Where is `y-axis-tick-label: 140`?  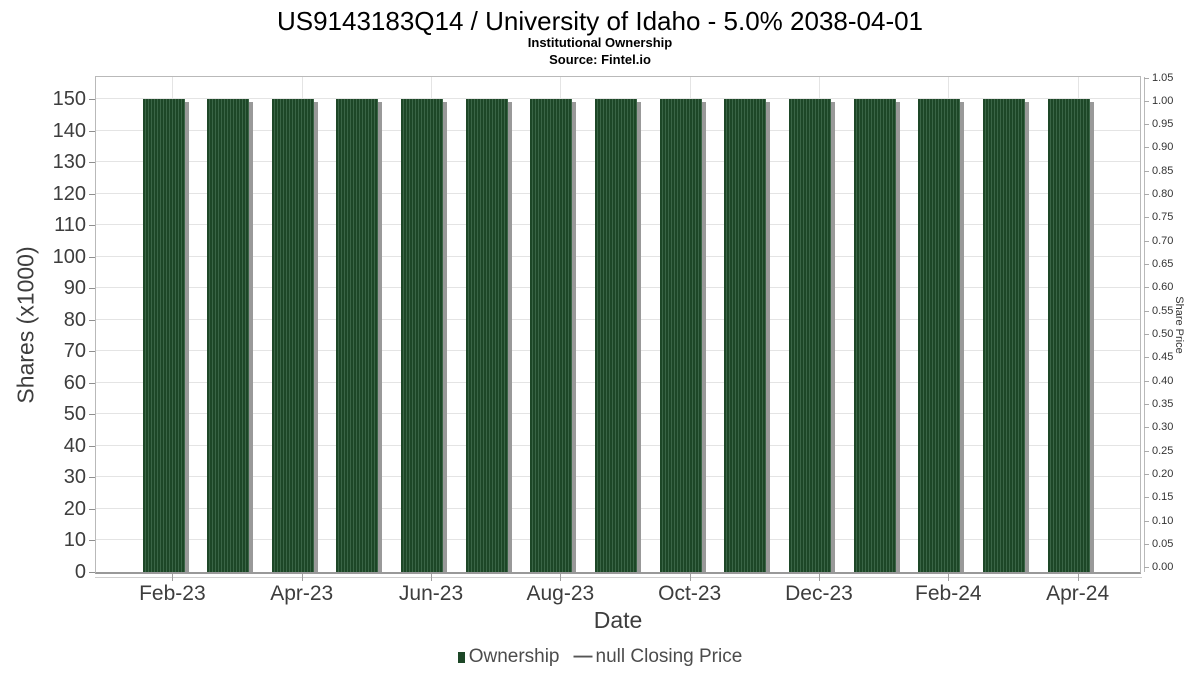 y-axis-tick-label: 140 is located at coordinates (69, 130).